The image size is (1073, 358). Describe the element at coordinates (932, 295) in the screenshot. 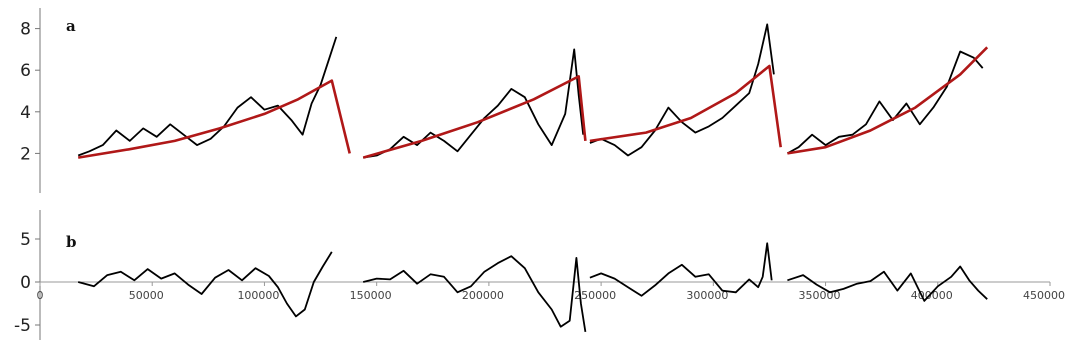

I see `panel-b-x-tick-label: 400000` at that location.